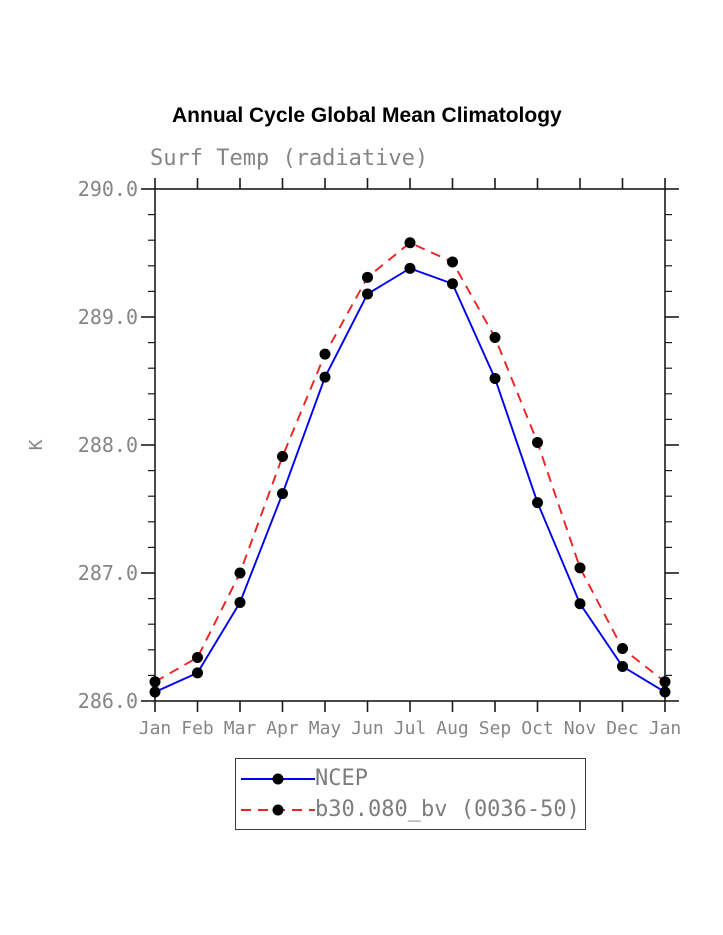 Image resolution: width=723 pixels, height=935 pixels. What do you see at coordinates (36, 444) in the screenshot?
I see `y-axis-unit-label: K` at bounding box center [36, 444].